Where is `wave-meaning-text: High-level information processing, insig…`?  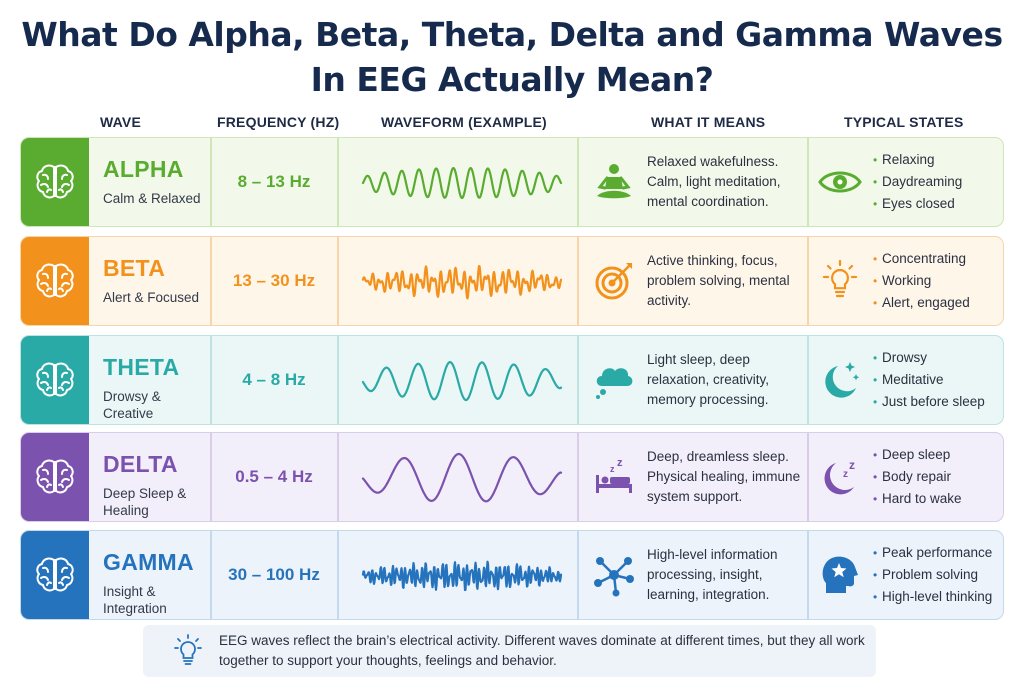 wave-meaning-text: High-level information processing, insig… is located at coordinates (712, 574).